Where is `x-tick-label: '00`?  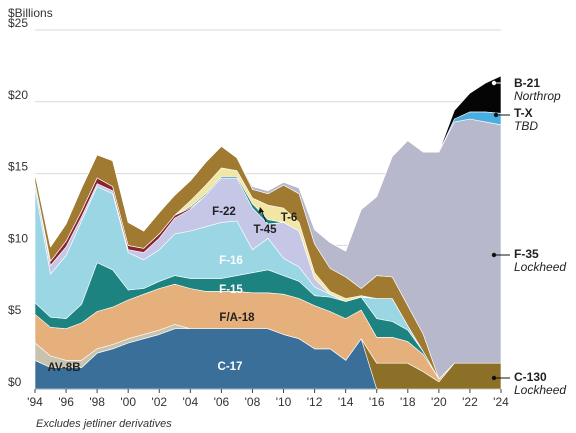 x-tick-label: '00 is located at coordinates (128, 402).